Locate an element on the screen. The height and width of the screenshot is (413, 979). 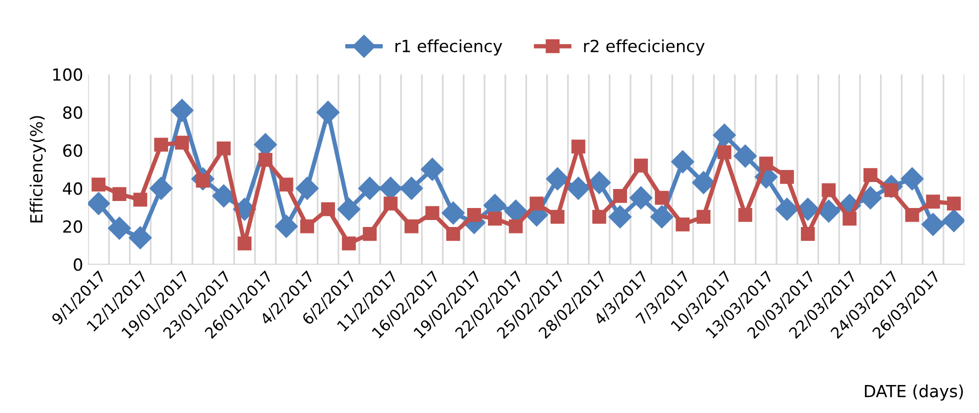
y-tick-label: 0 is located at coordinates (78, 264).